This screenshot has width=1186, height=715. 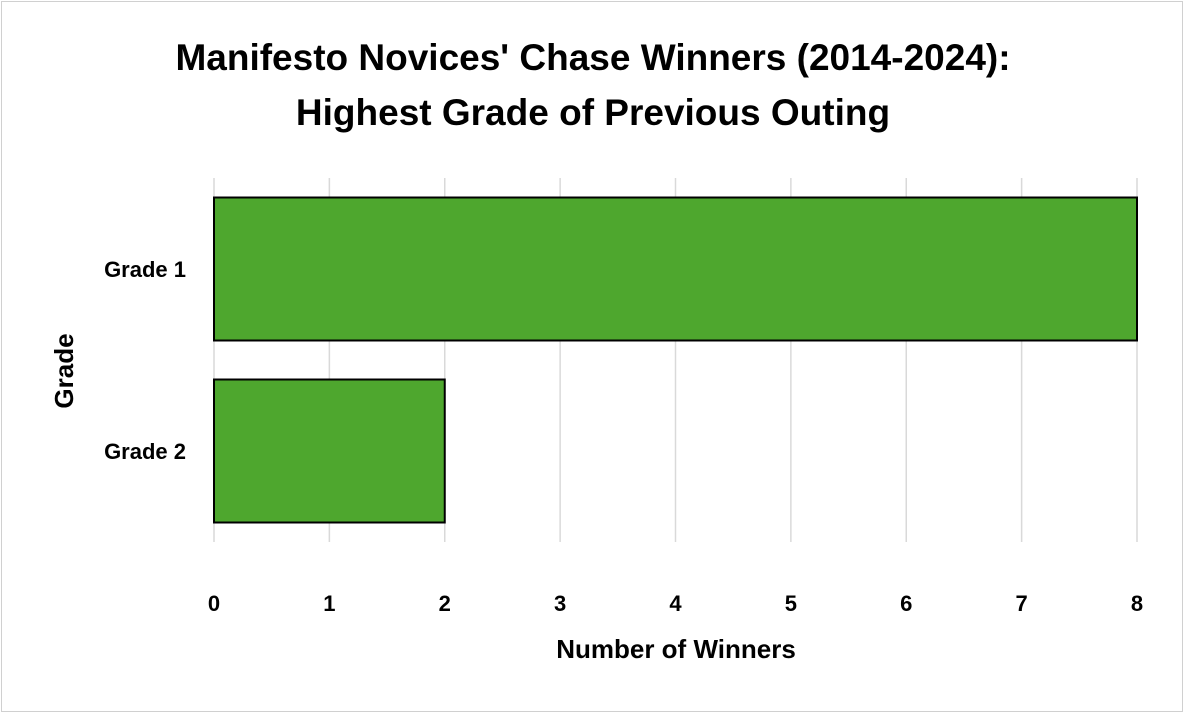 What do you see at coordinates (445, 603) in the screenshot?
I see `x-tick-label-2: 2` at bounding box center [445, 603].